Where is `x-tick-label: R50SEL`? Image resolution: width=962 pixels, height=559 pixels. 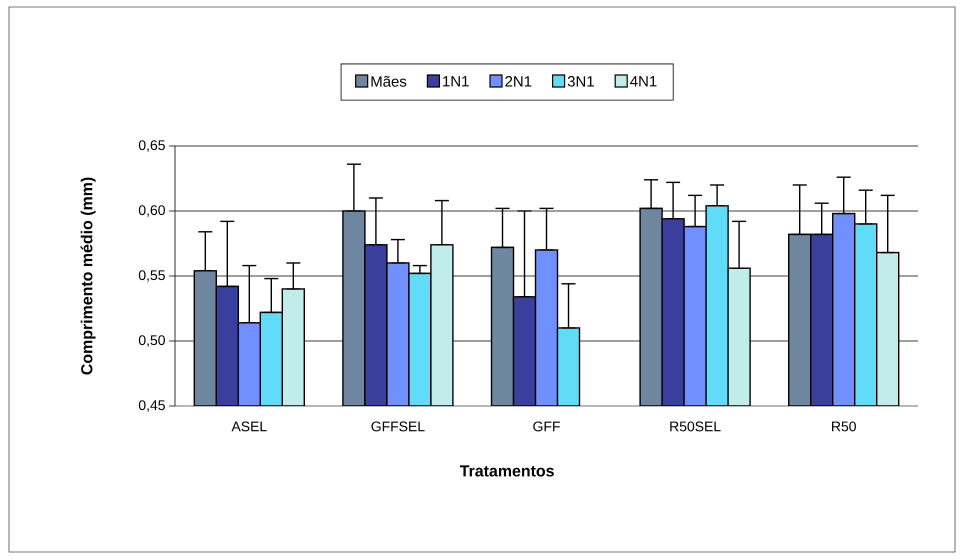
x-tick-label: R50SEL is located at coordinates (695, 426).